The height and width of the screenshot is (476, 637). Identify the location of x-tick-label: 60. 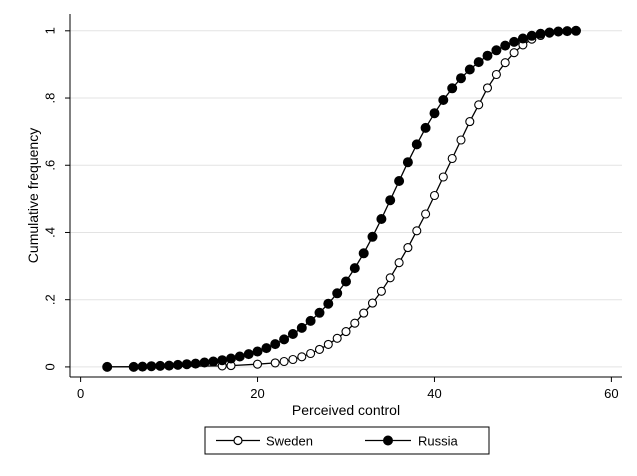
(611, 393).